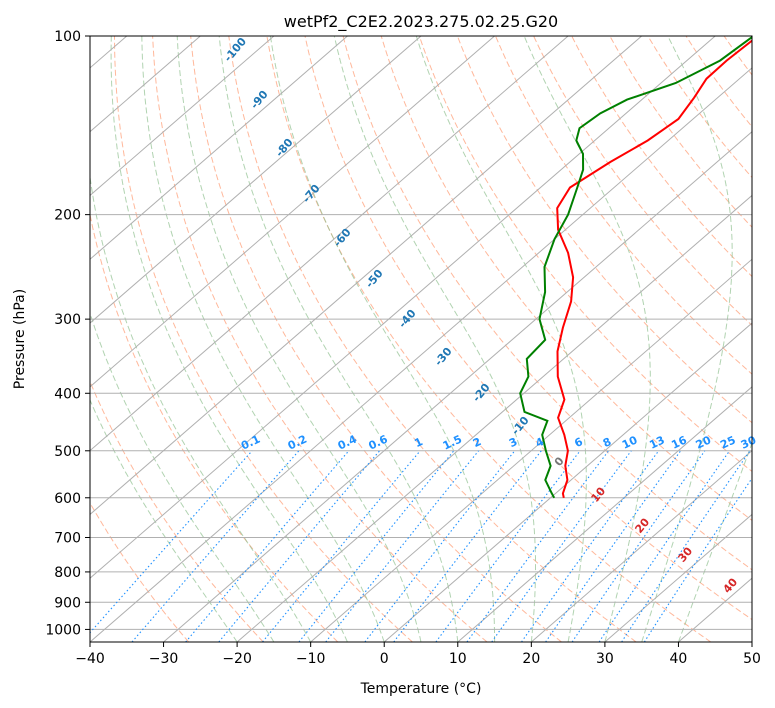  I want to click on x-tick-label: 10, so click(458, 659).